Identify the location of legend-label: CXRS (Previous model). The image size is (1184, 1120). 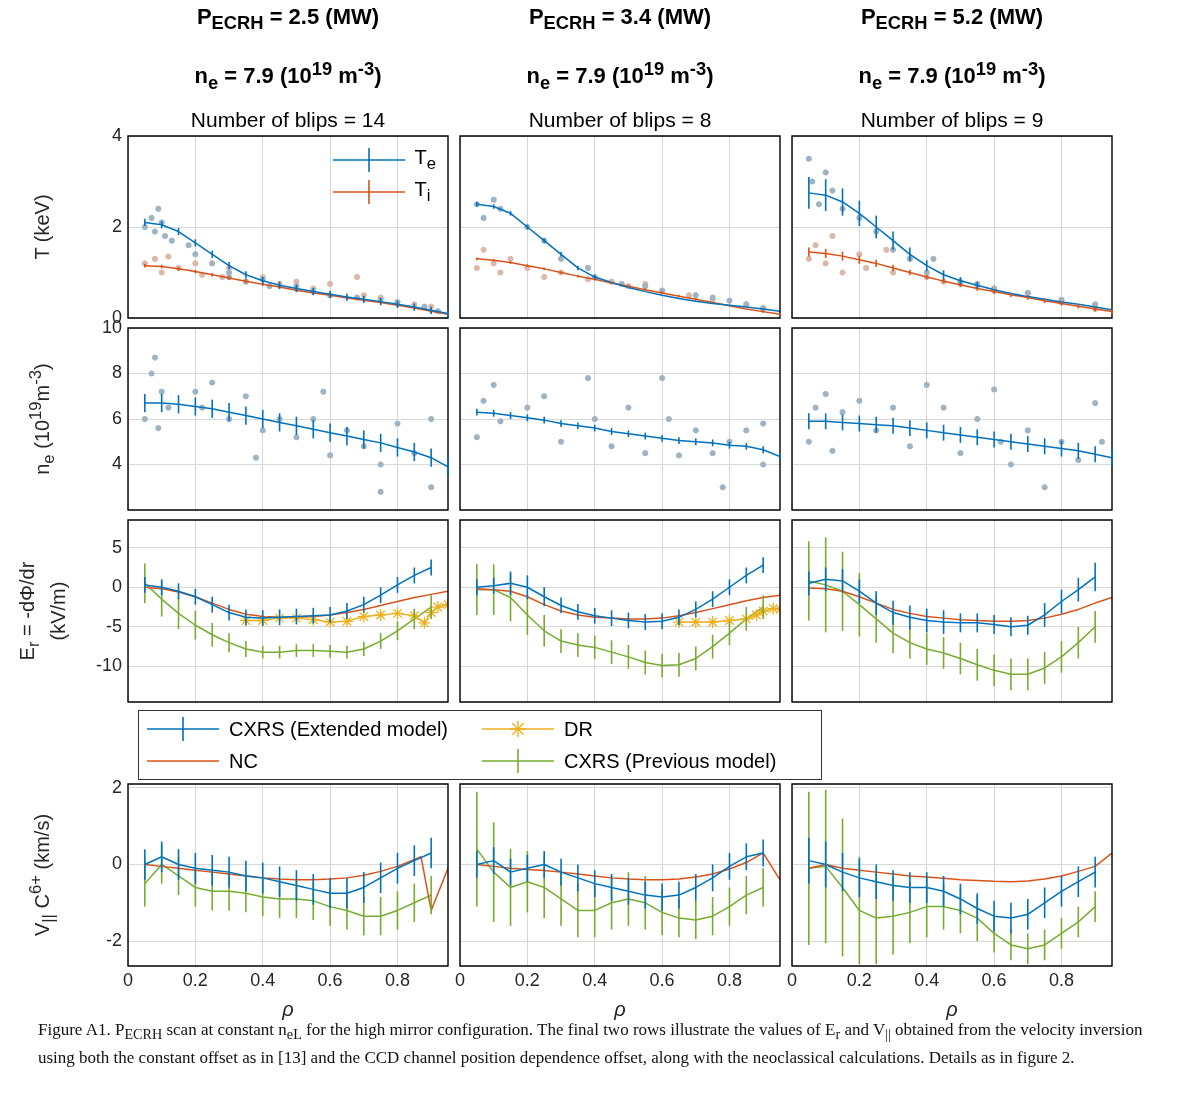
(670, 761).